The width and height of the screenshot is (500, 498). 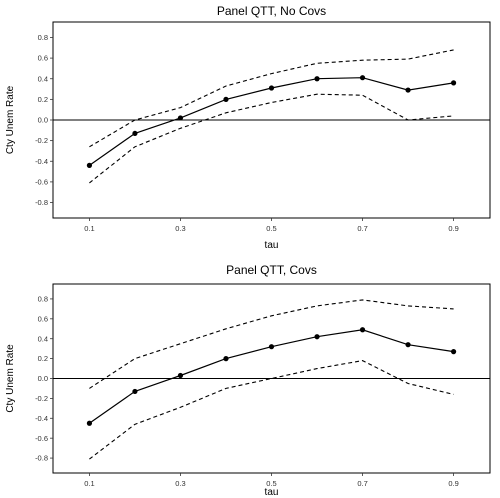 I want to click on chart-title: Panel QTT, Covs, so click(x=271, y=270).